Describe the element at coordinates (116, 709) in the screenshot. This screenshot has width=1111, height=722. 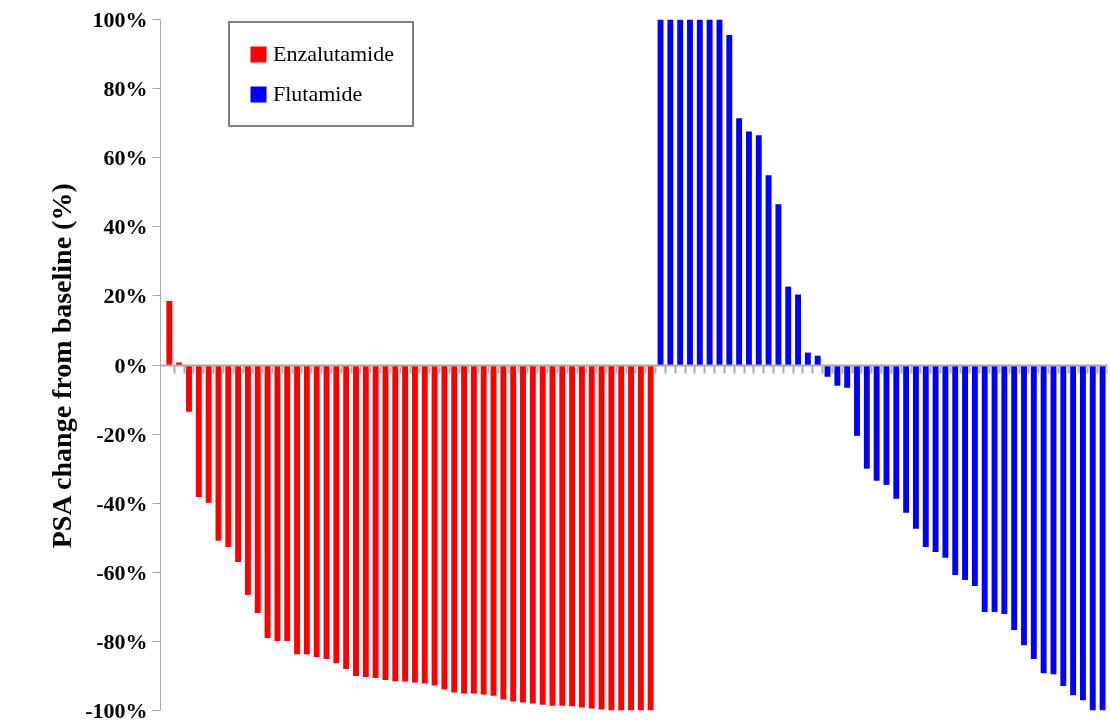
I see `y-tick-label: -100%` at that location.